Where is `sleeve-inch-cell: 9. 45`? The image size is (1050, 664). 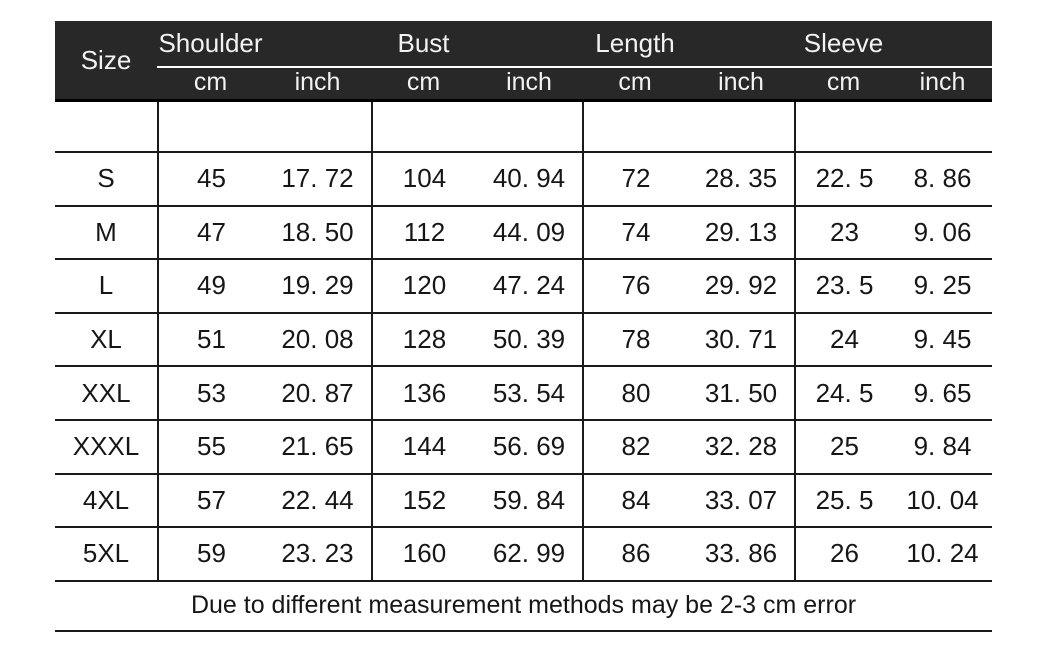 sleeve-inch-cell: 9. 45 is located at coordinates (942, 339).